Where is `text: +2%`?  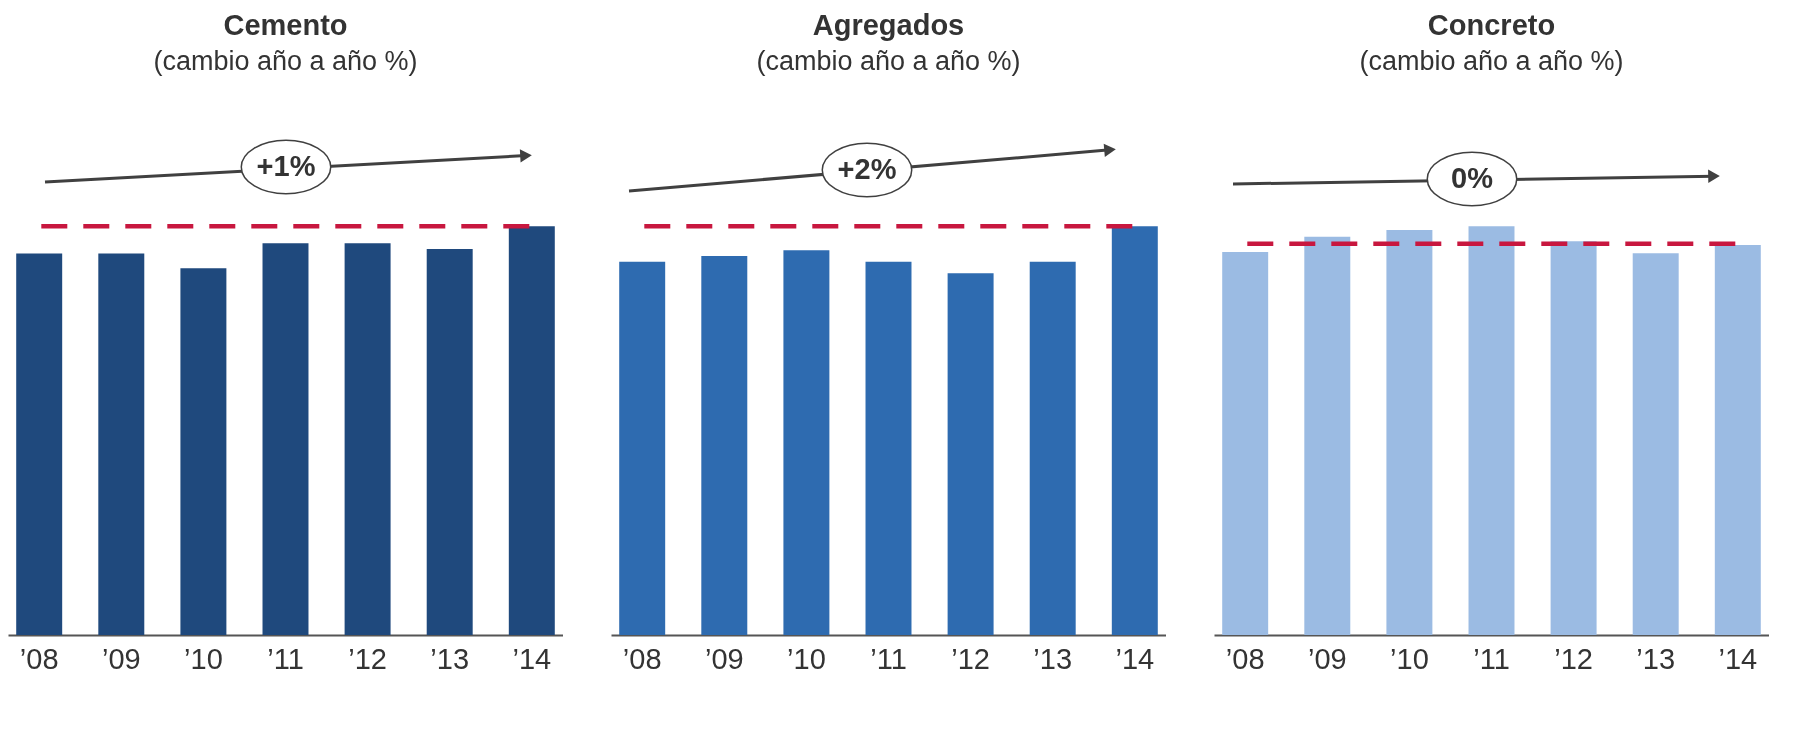 text: +2% is located at coordinates (867, 169).